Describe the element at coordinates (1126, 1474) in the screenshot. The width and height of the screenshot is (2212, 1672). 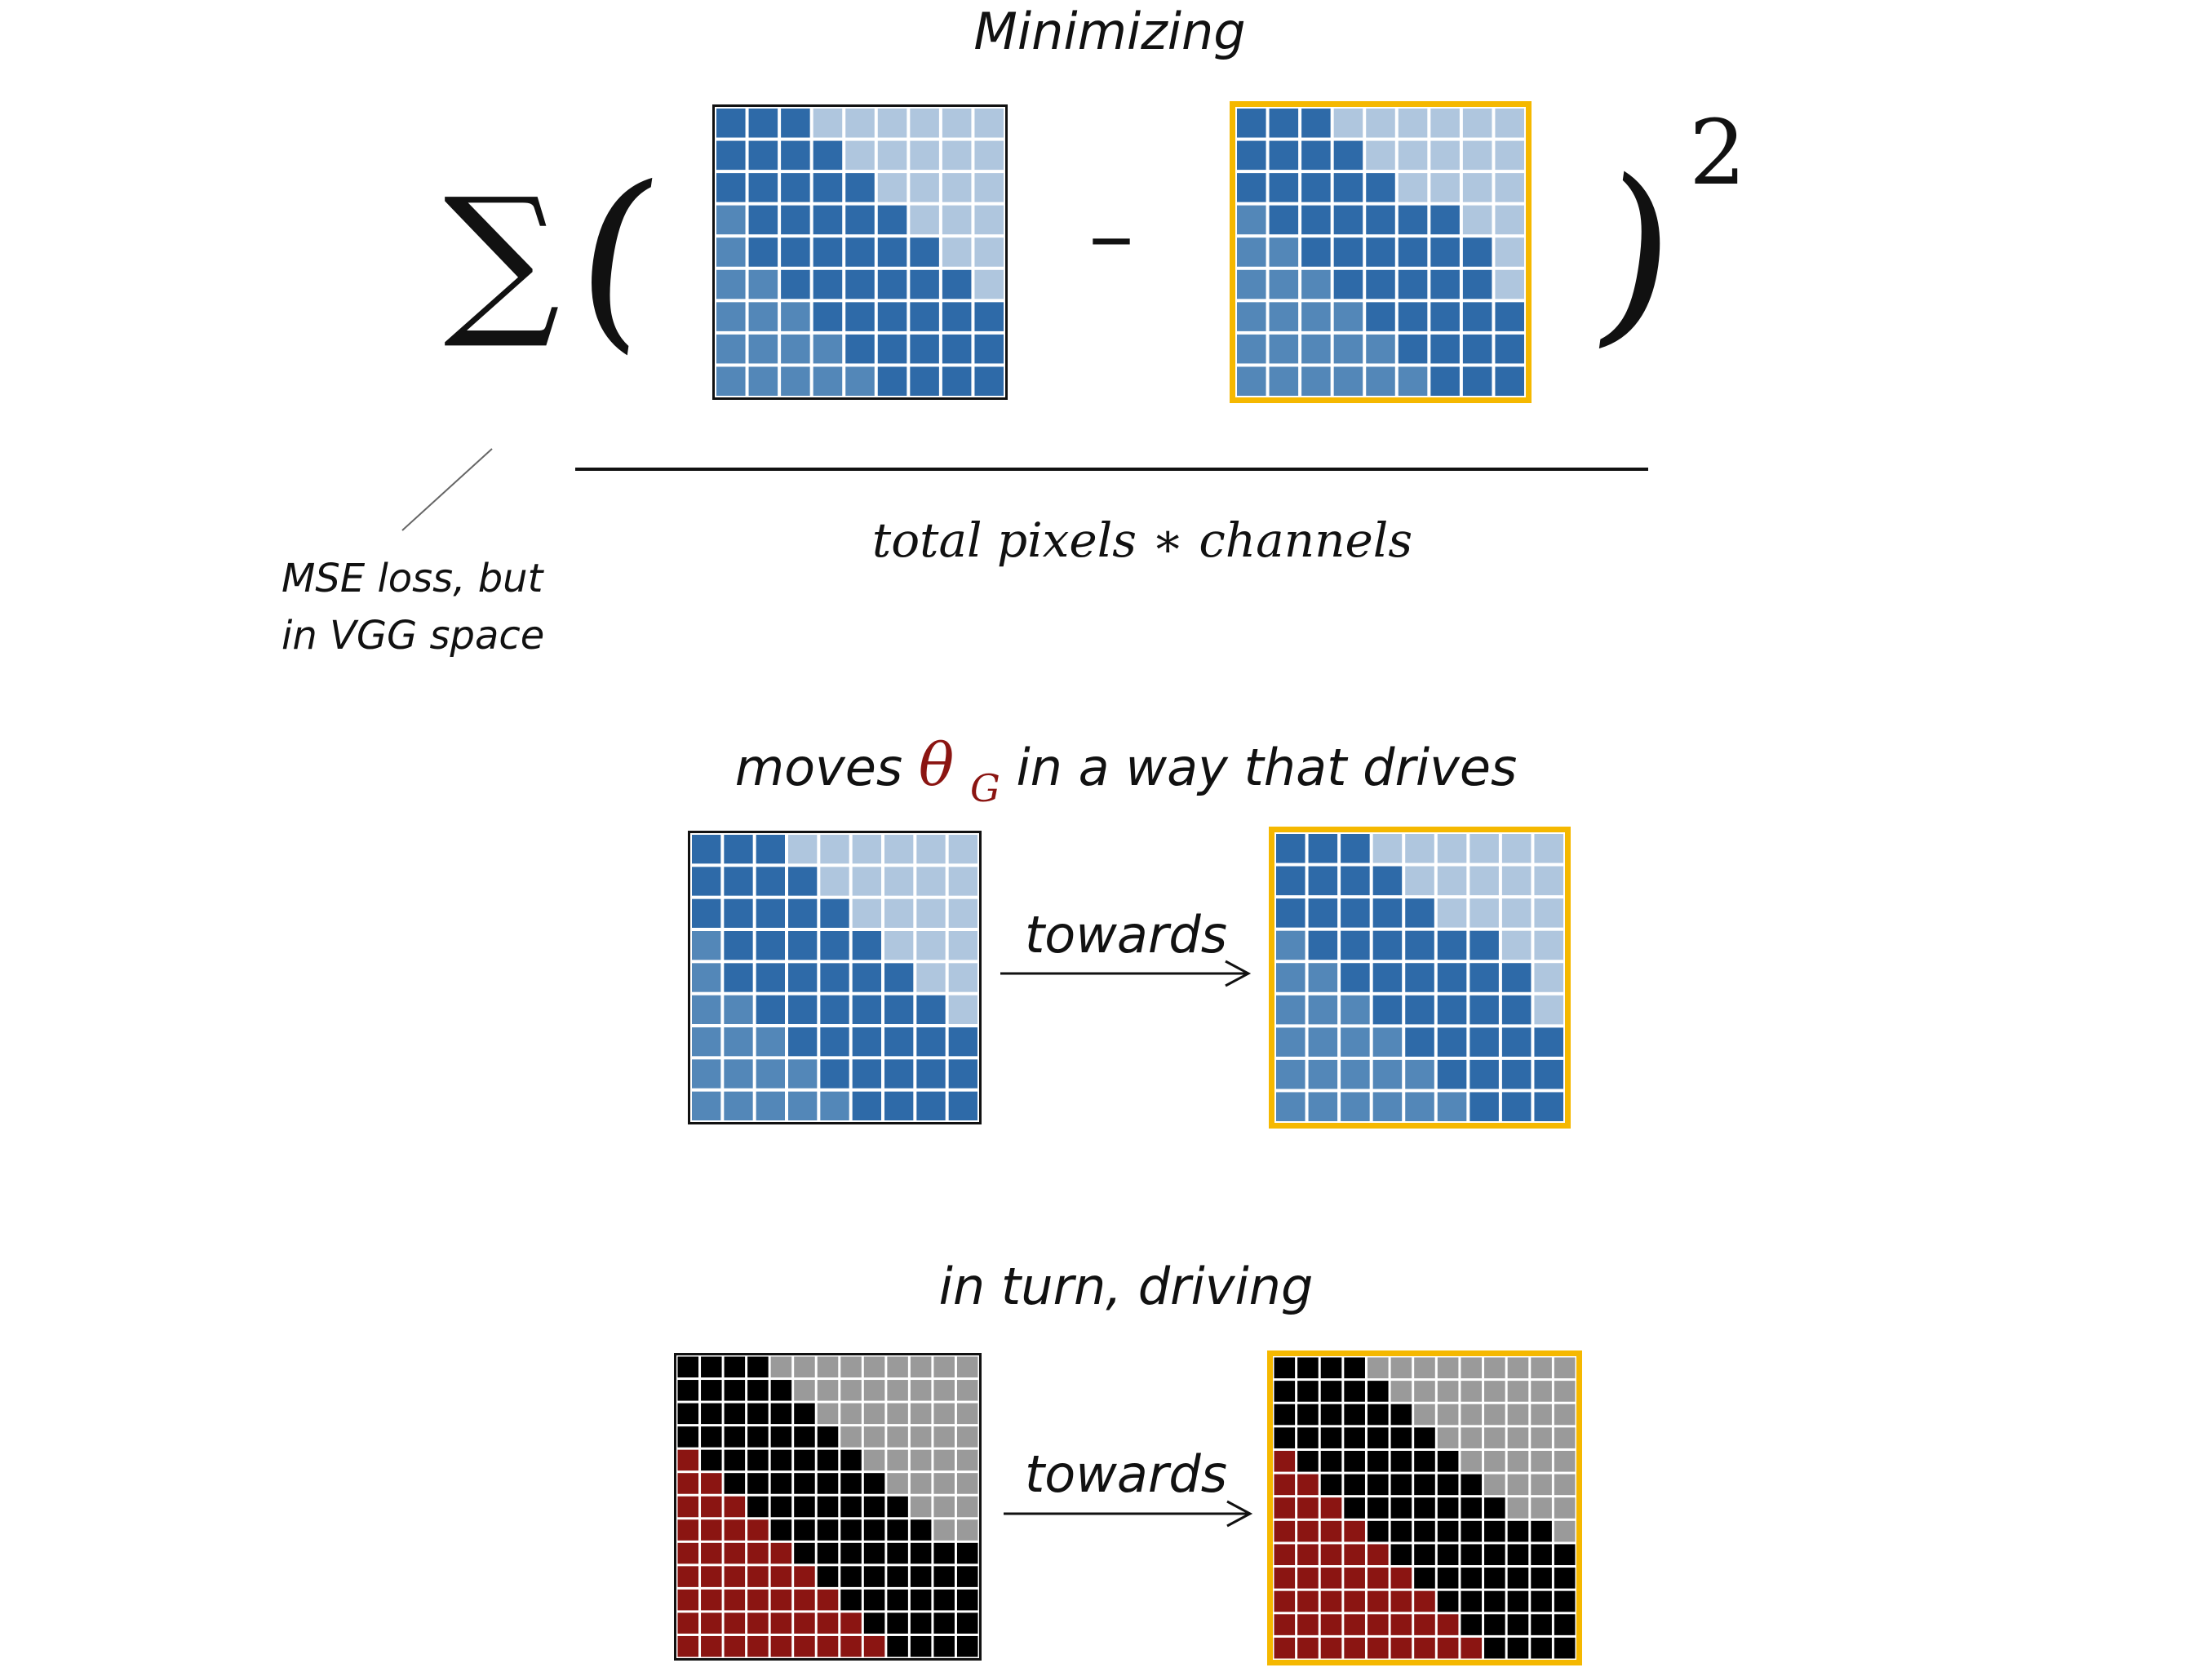
I see `towards-label-2: towards` at that location.